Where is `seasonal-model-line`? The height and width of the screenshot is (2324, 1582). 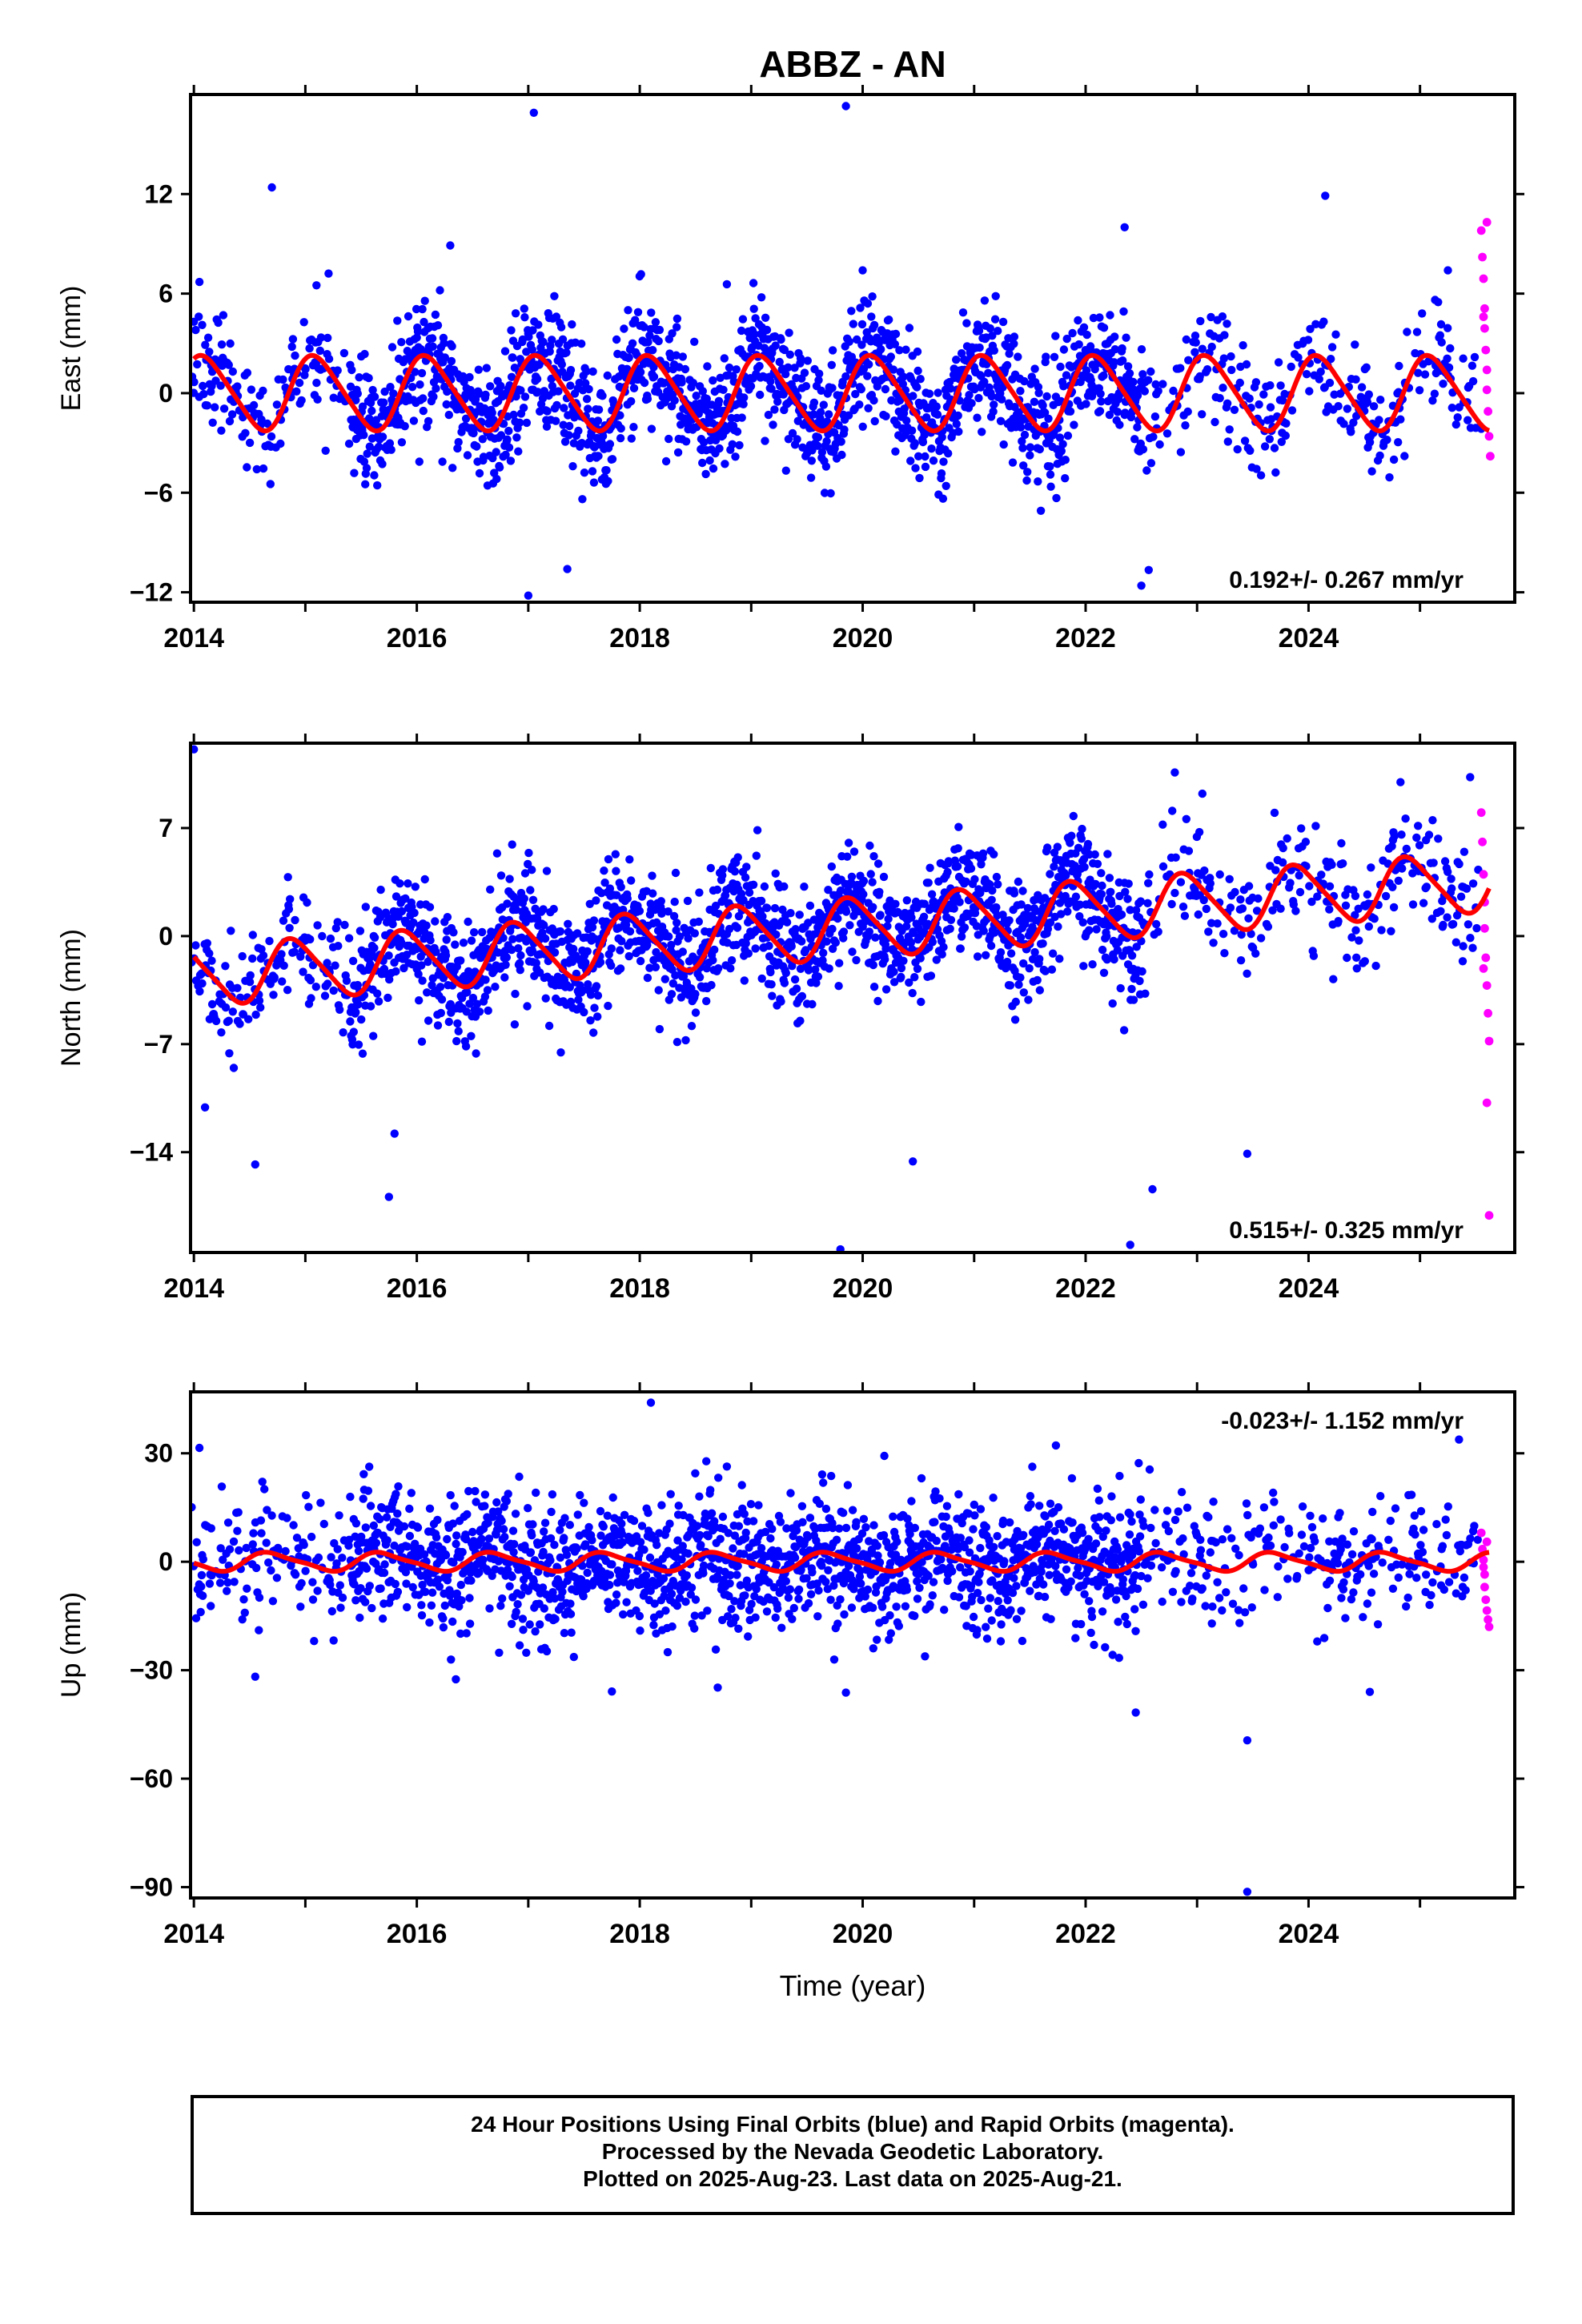
seasonal-model-line is located at coordinates (842, 930).